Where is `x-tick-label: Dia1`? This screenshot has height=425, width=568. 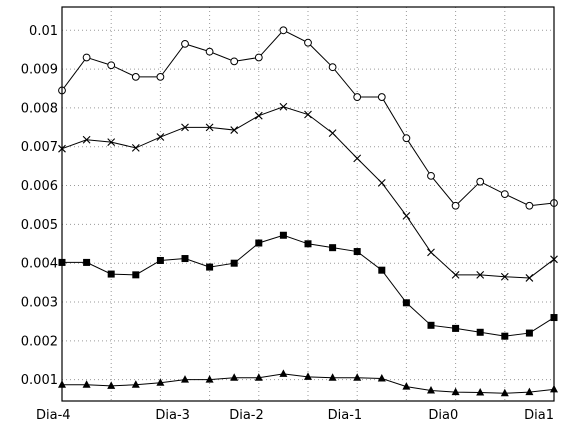
x-tick-label: Dia1 is located at coordinates (539, 415).